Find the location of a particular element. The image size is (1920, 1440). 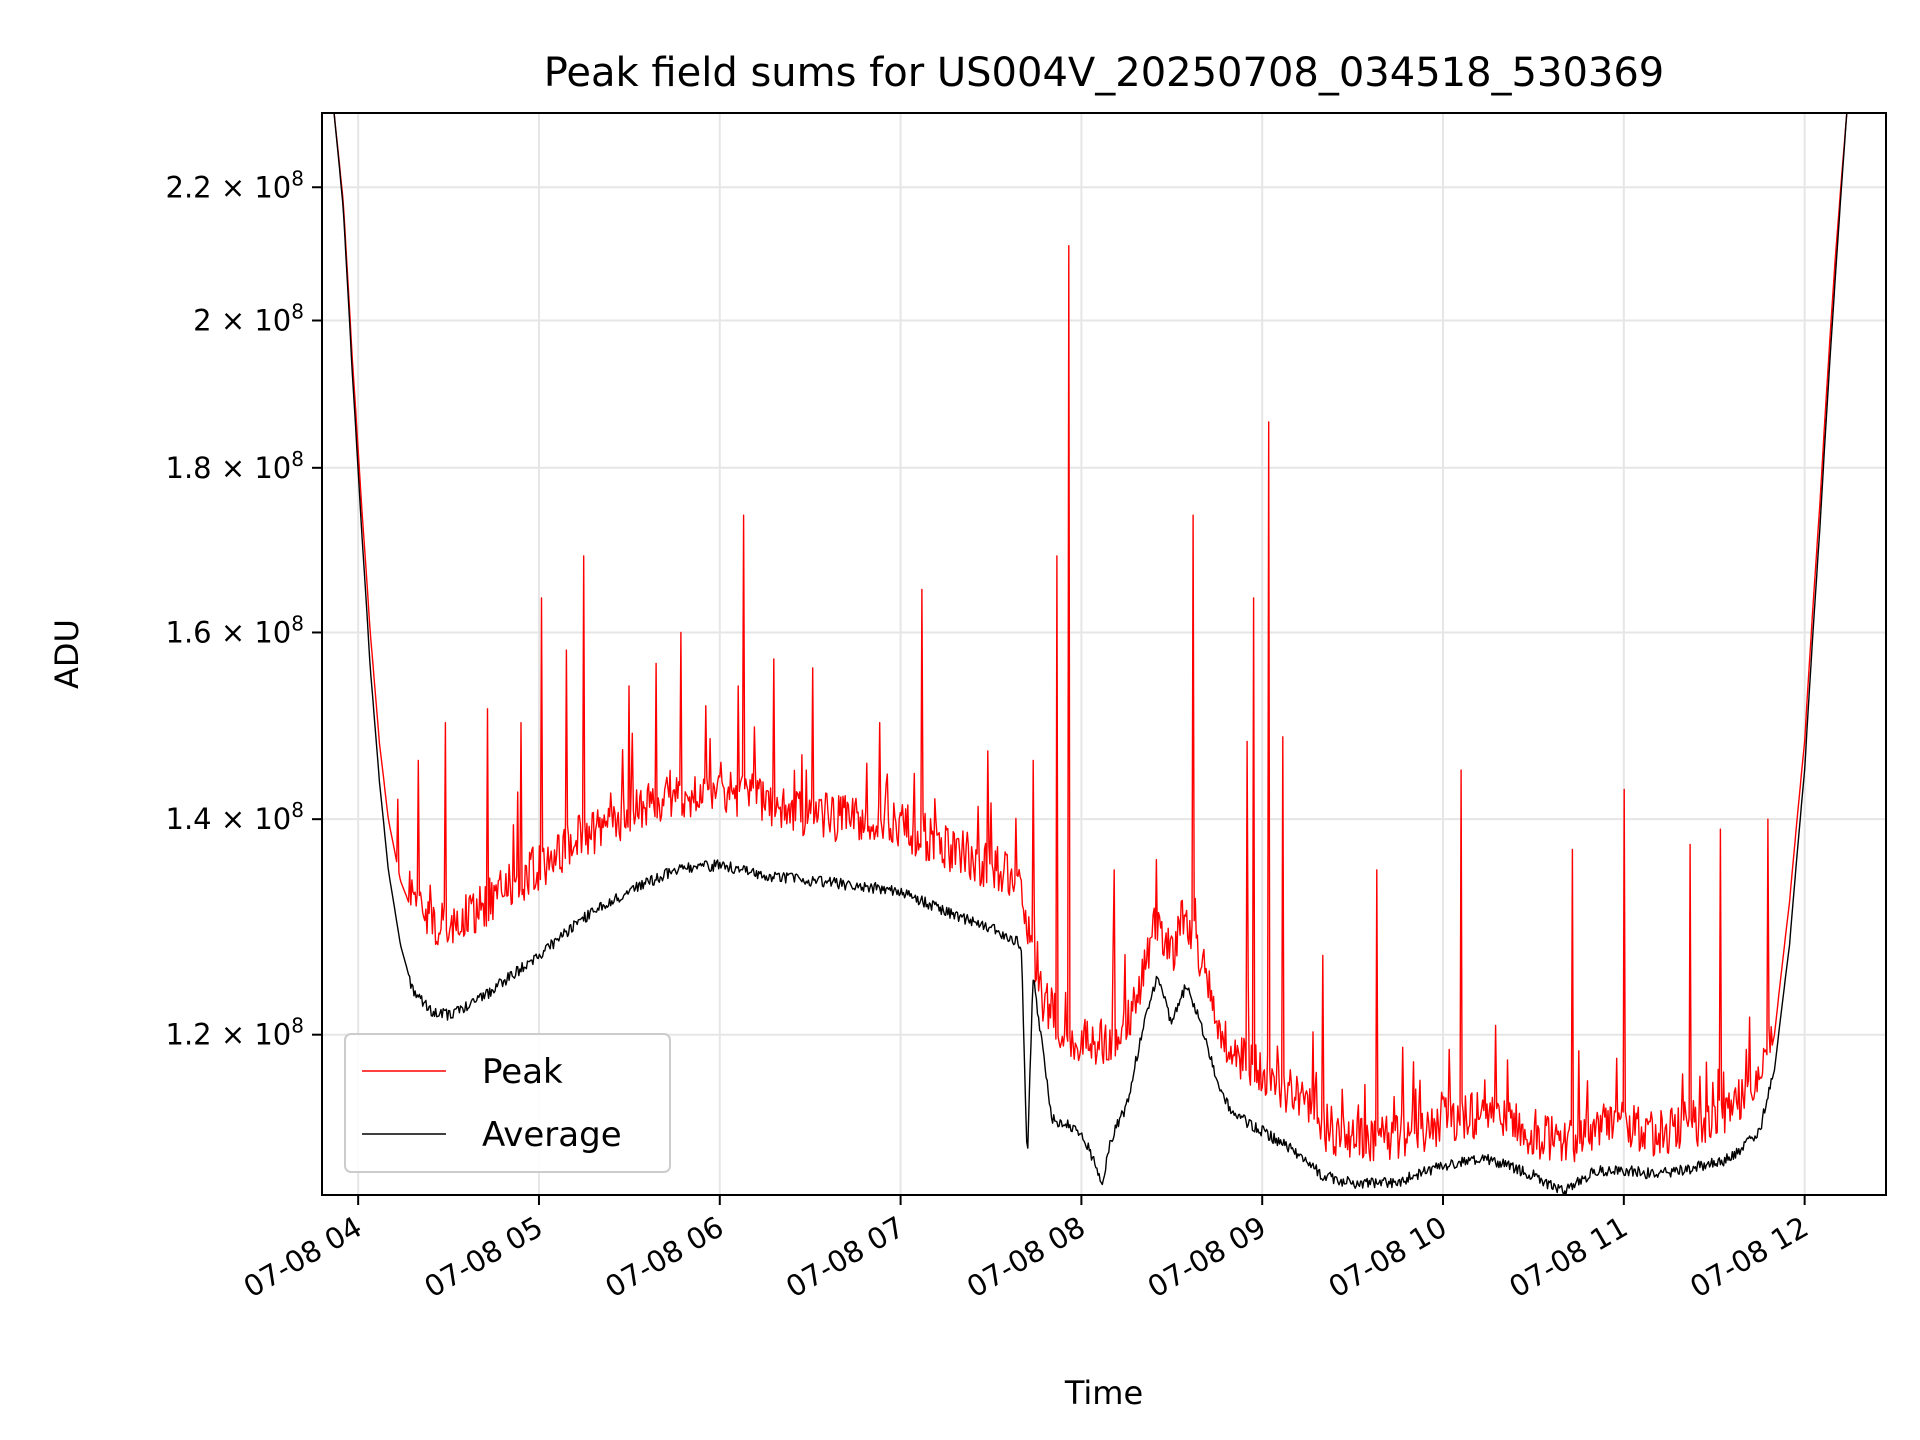

legend: Peak Average is located at coordinates (507, 1103).